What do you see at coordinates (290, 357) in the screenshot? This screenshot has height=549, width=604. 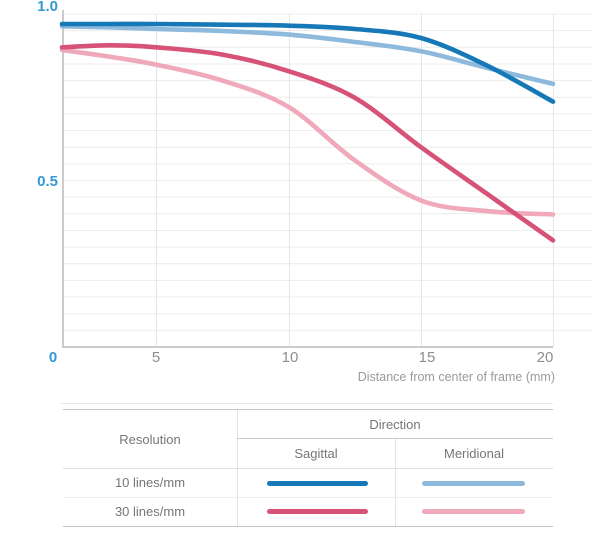 I see `x-tick-label-10: 10` at bounding box center [290, 357].